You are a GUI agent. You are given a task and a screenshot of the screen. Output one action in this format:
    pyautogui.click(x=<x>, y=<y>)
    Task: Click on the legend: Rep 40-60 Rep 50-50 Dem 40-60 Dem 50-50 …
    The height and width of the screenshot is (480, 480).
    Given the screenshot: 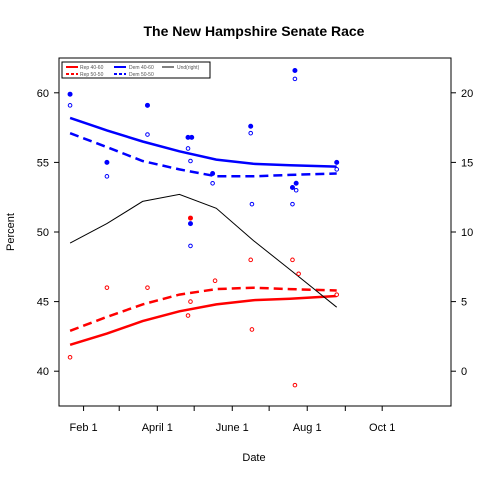 What is the action you would take?
    pyautogui.click(x=136, y=70)
    